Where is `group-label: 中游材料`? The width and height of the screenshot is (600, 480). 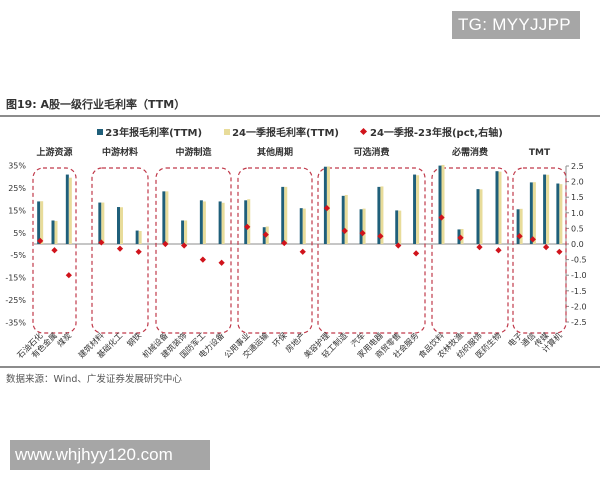 group-label: 中游材料 is located at coordinates (120, 152).